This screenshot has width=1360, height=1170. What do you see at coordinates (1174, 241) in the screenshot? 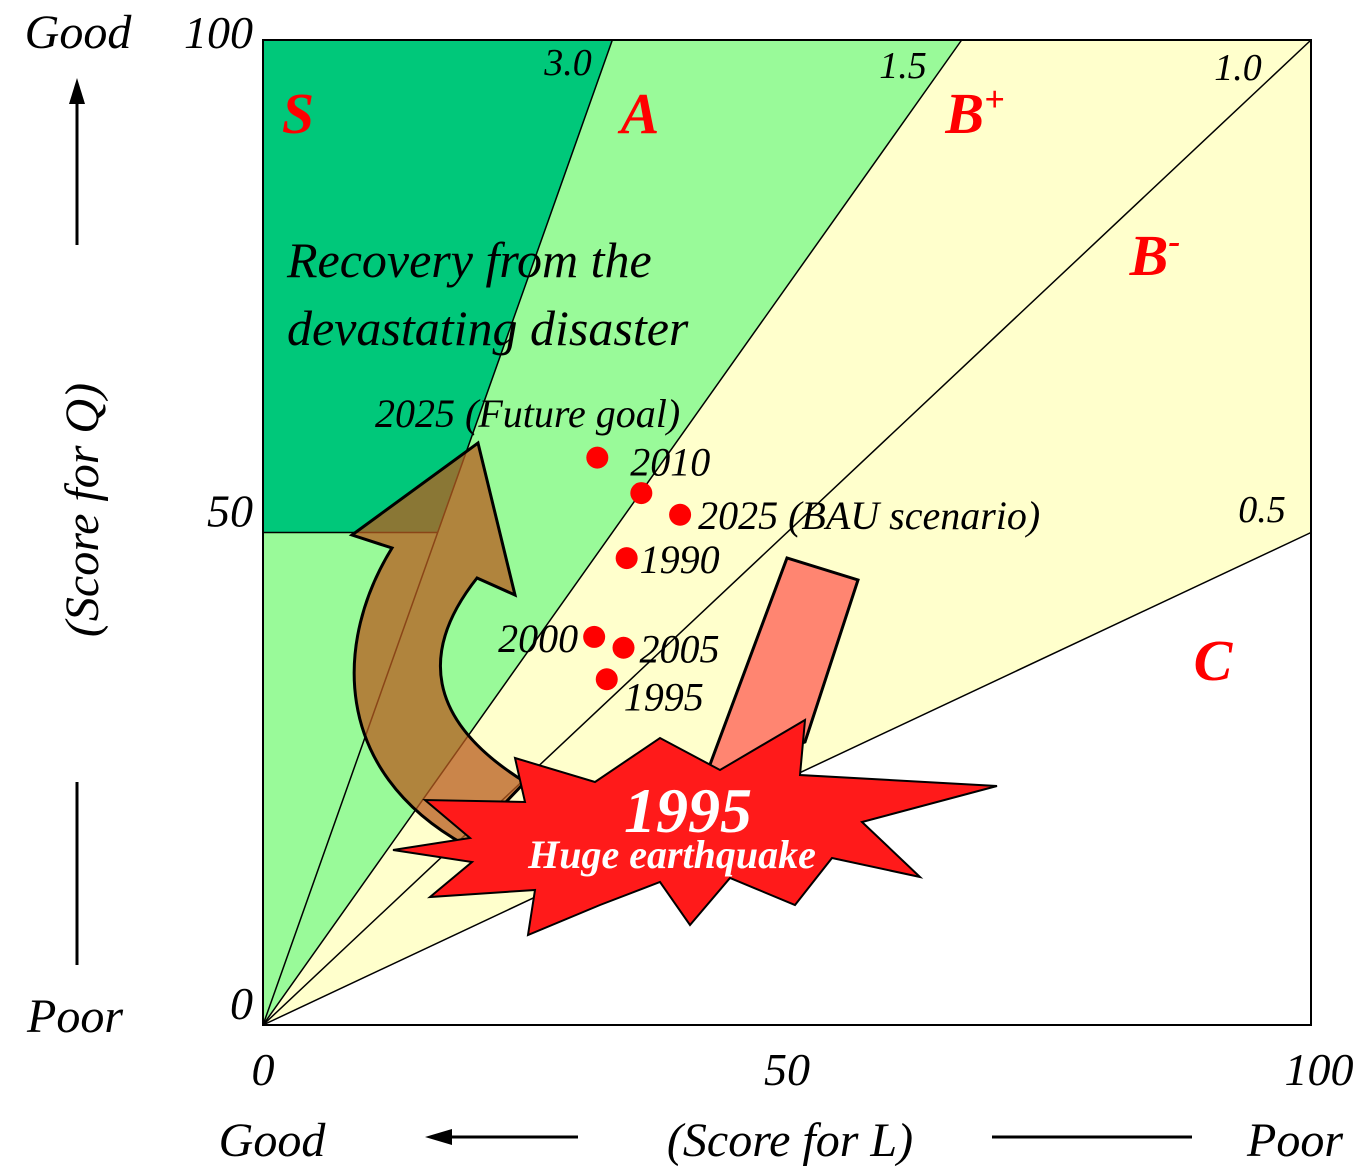
I see `region-sup: -` at bounding box center [1174, 241].